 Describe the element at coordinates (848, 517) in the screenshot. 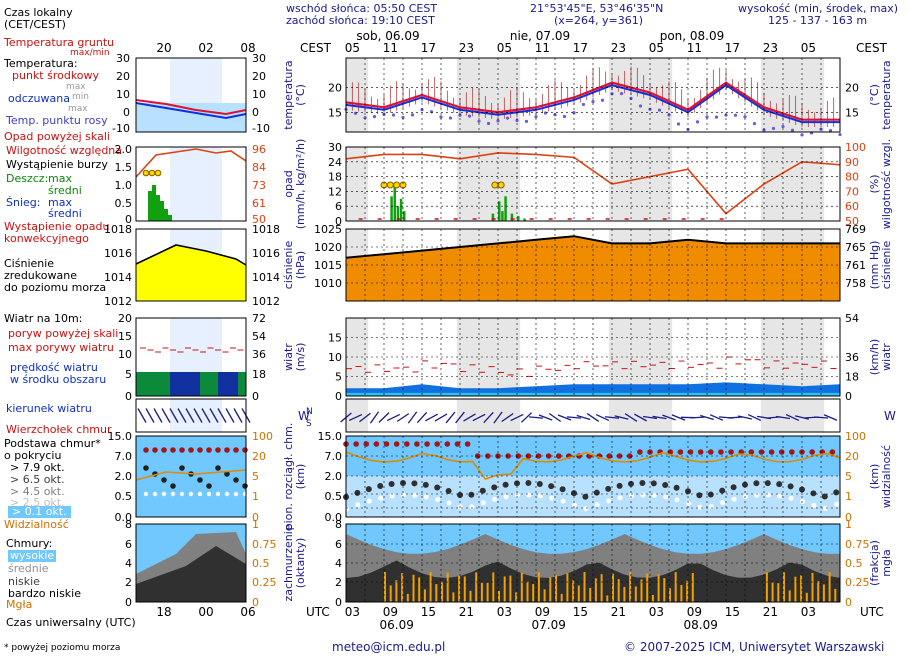

I see `visibility-tick-right: 0` at that location.